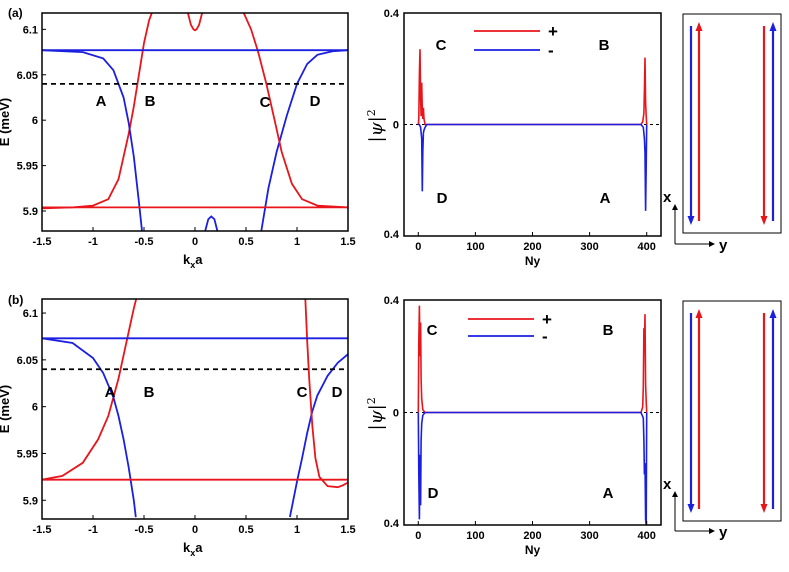 The width and height of the screenshot is (789, 572). I want to click on x-label-sub: x, so click(192, 553).